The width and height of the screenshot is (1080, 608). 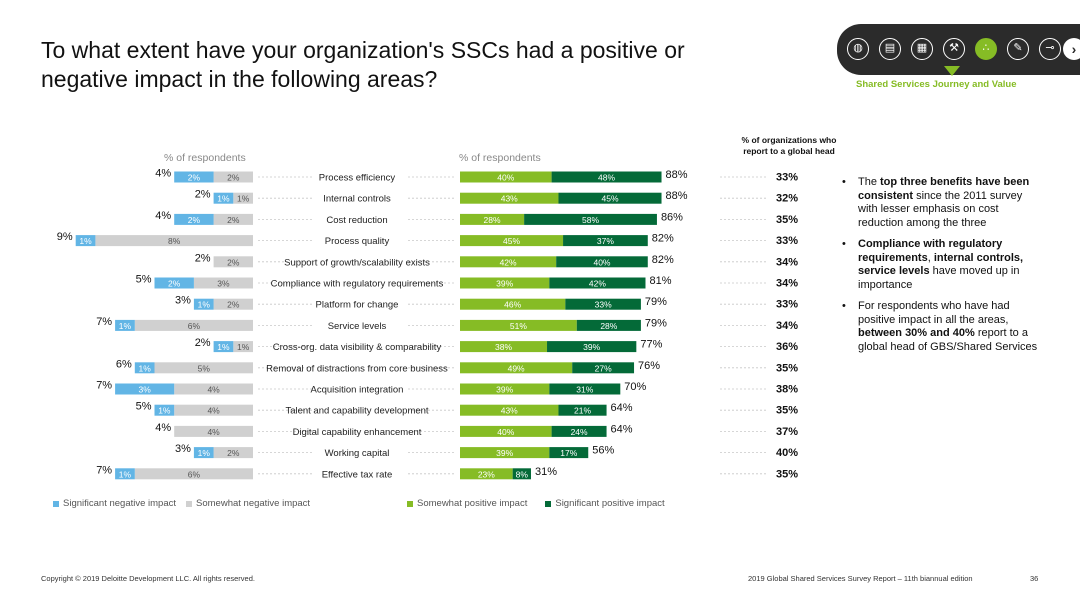 I want to click on label-significant-negative: 3%, so click(x=145, y=390).